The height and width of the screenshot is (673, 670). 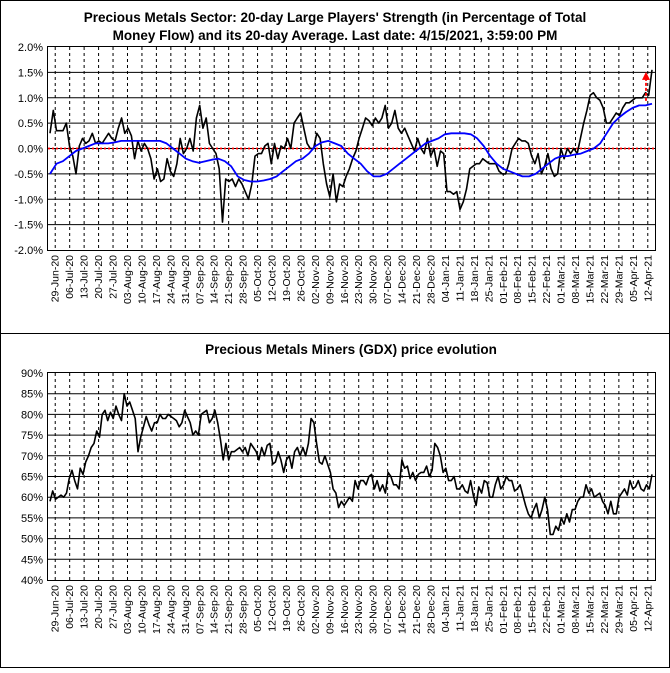 What do you see at coordinates (30, 73) in the screenshot?
I see `y-tick-label: 1.5%` at bounding box center [30, 73].